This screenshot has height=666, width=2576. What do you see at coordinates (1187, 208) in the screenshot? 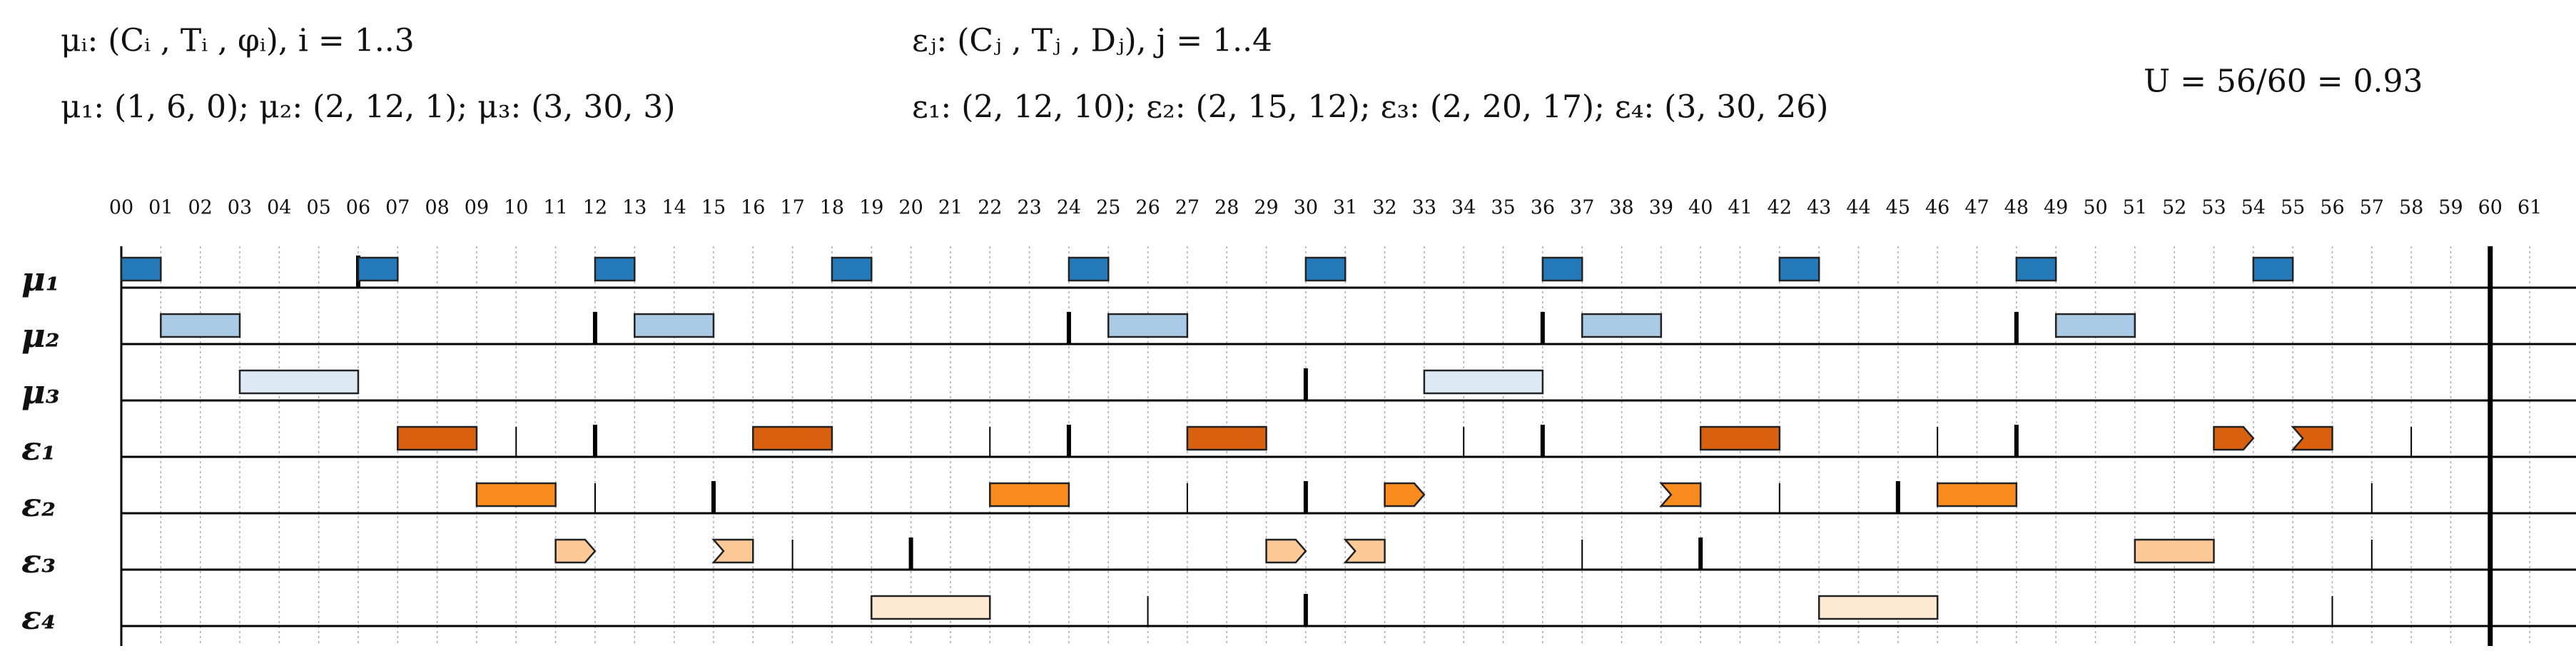
I see `time-label: 27` at bounding box center [1187, 208].